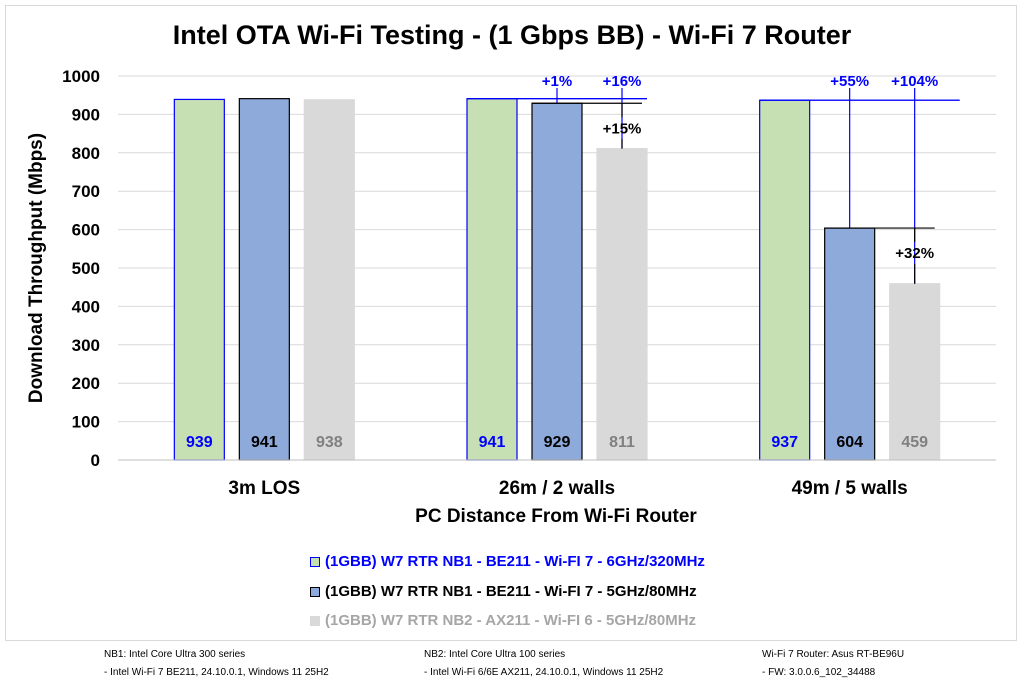  What do you see at coordinates (849, 81) in the screenshot?
I see `annotation-label: +55%` at bounding box center [849, 81].